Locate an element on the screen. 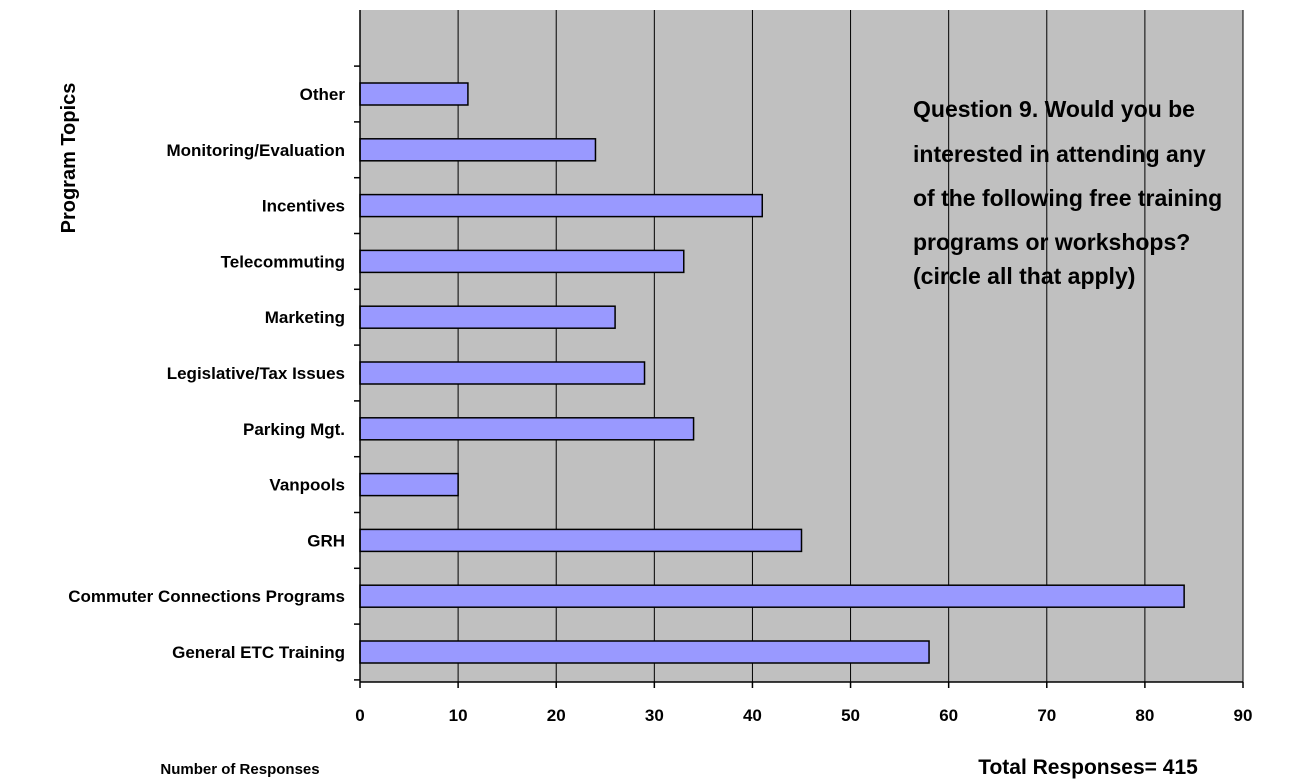 The height and width of the screenshot is (780, 1290). category-label: Legislative/Tax Issues is located at coordinates (256, 373).